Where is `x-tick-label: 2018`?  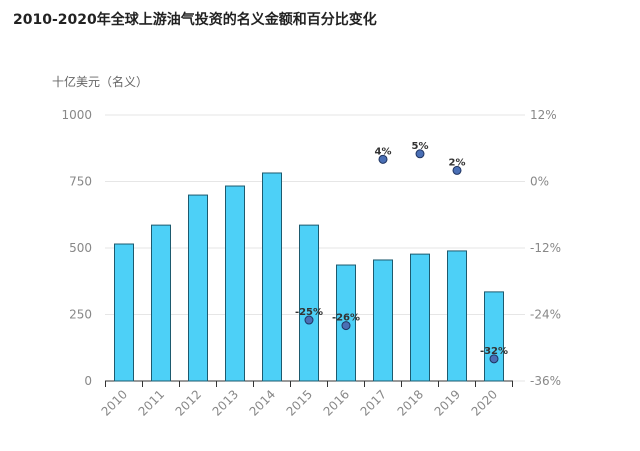 x-tick-label: 2018 is located at coordinates (410, 402).